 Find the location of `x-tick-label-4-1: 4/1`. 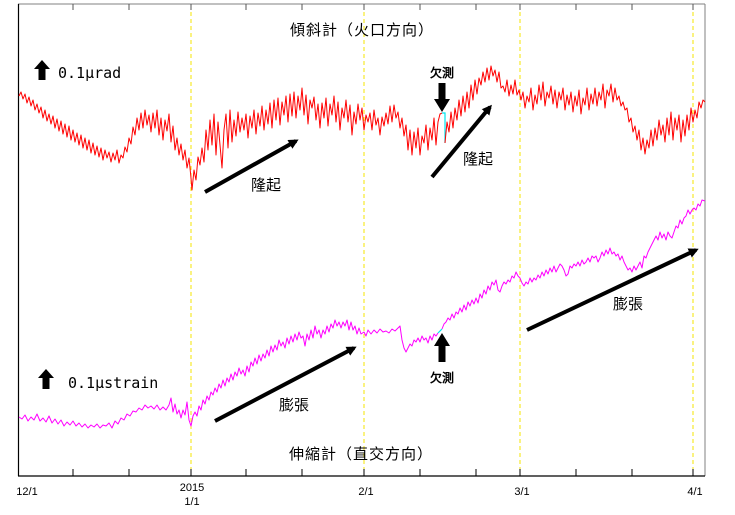

x-tick-label-4-1: 4/1 is located at coordinates (695, 492).